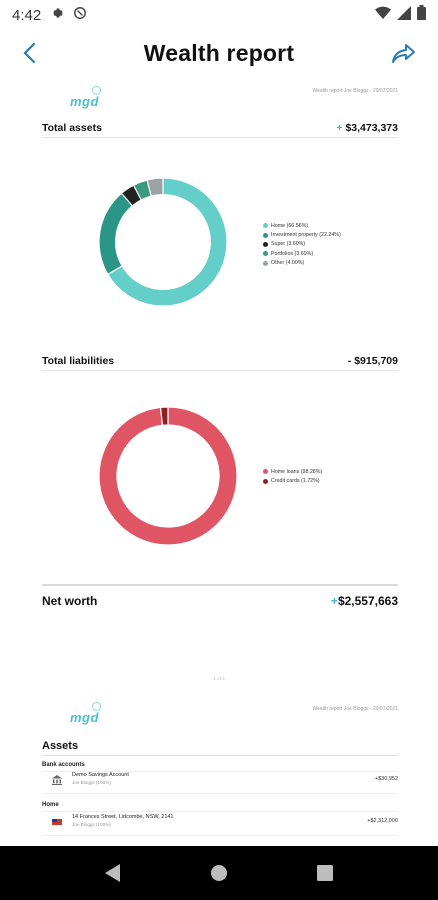 The width and height of the screenshot is (438, 900). I want to click on total-assets-row: Total assets + $3,473,373, so click(220, 130).